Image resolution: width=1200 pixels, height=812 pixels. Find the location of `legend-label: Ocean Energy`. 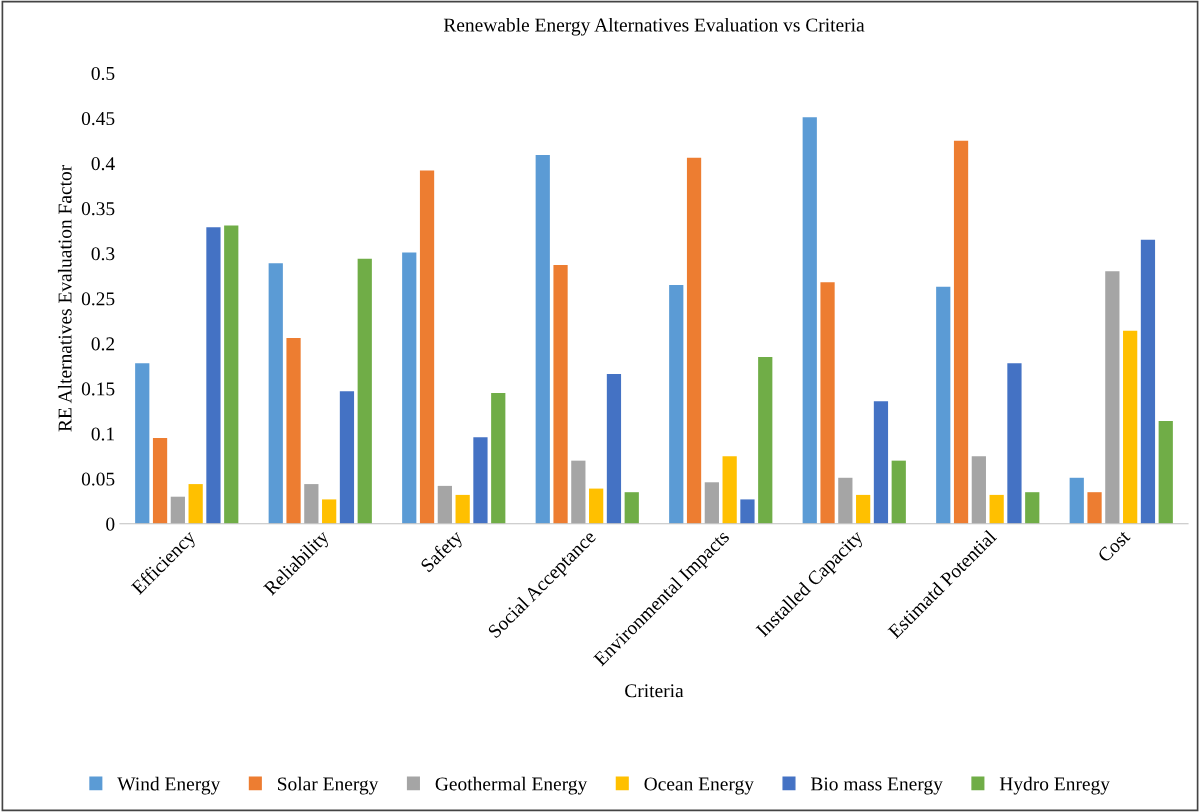

legend-label: Ocean Energy is located at coordinates (699, 786).